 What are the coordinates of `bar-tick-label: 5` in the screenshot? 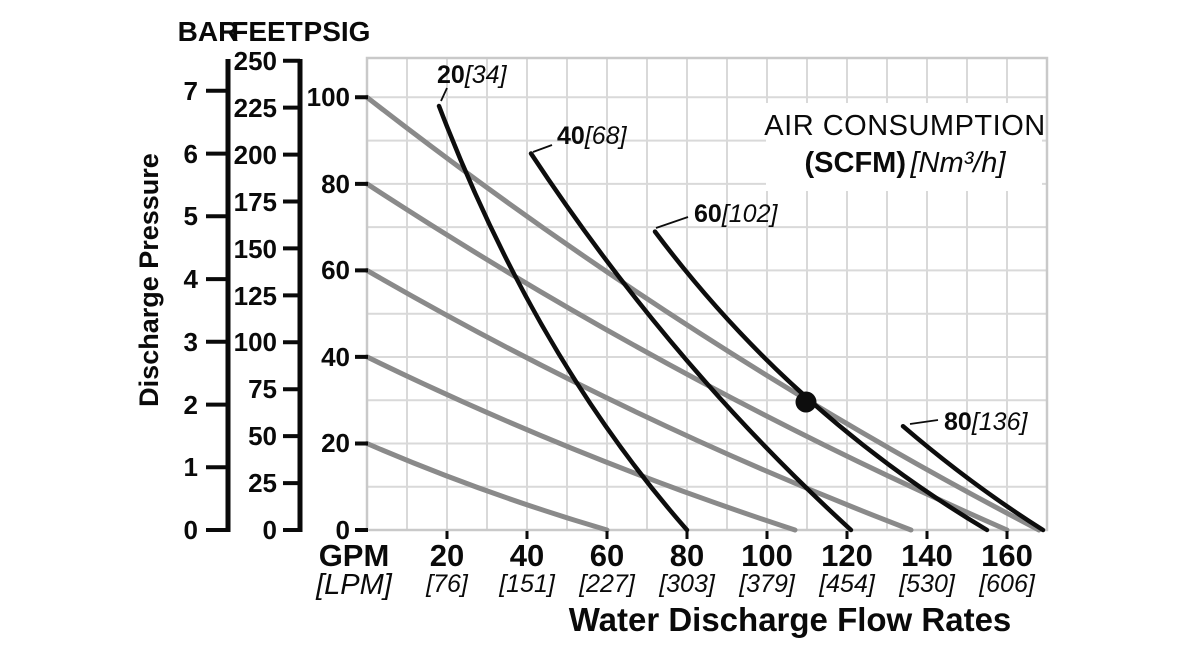 It's located at (191, 216).